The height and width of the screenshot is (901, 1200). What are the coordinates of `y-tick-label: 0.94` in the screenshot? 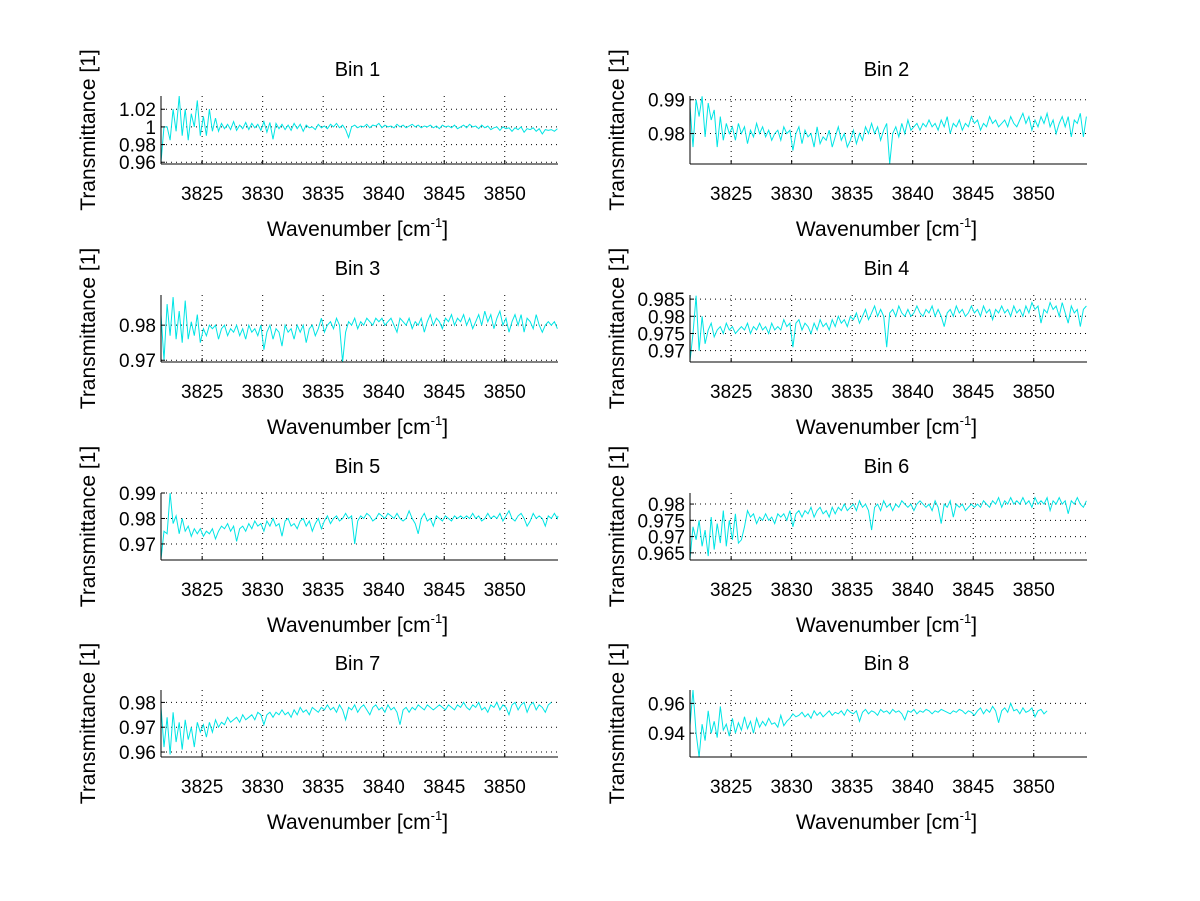 It's located at (666, 734).